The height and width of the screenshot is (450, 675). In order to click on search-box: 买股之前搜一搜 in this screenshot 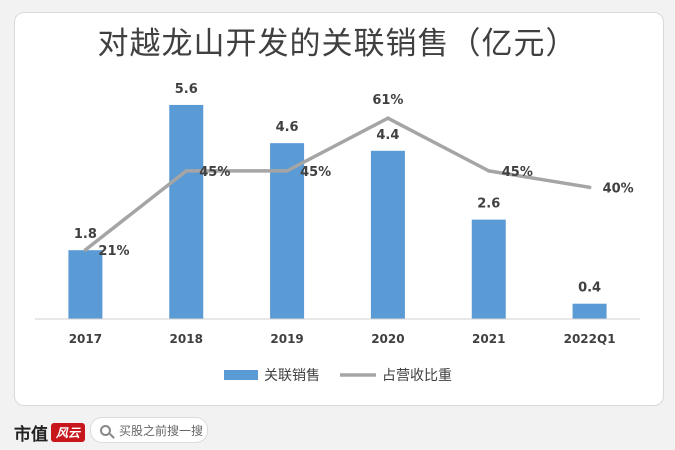, I will do `click(149, 430)`.